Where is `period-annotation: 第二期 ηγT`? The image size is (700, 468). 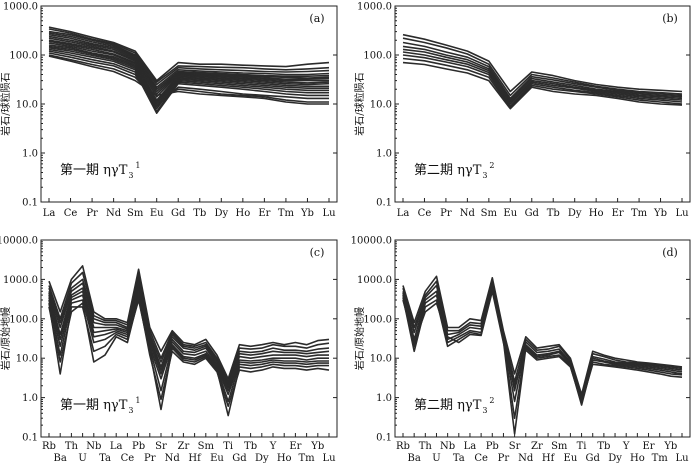 period-annotation: 第二期 ηγT is located at coordinates (448, 170).